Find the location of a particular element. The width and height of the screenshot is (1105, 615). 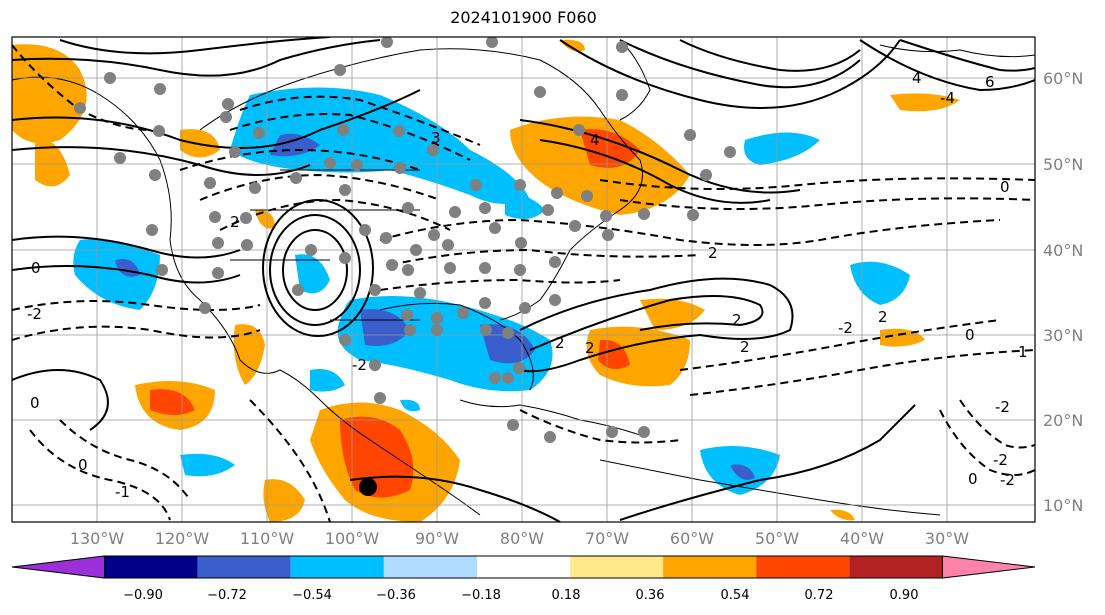

svg-text: 3 is located at coordinates (436, 138).